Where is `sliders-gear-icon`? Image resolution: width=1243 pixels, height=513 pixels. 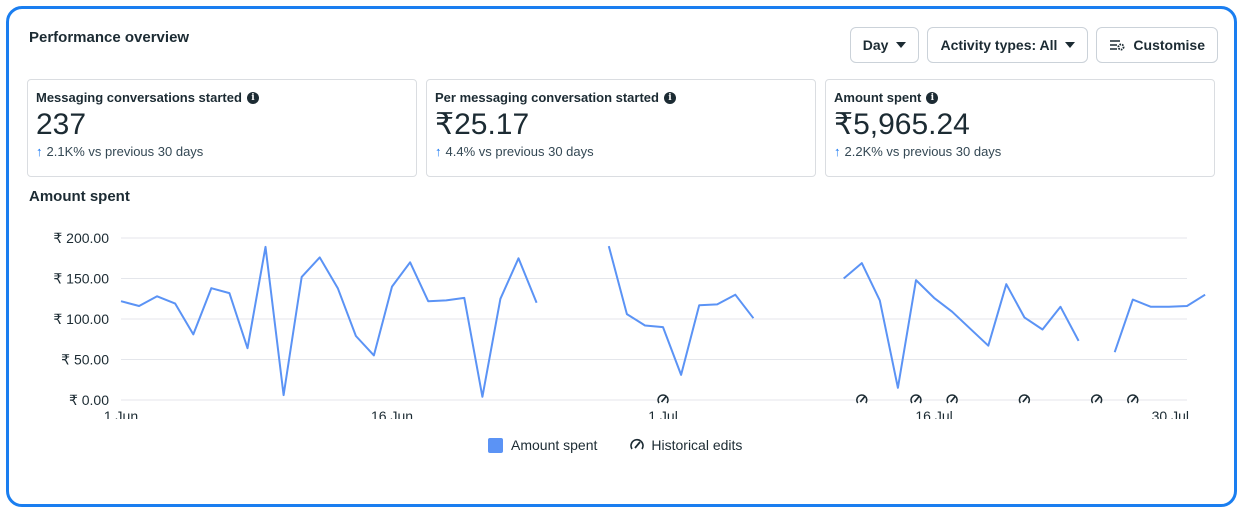
sliders-gear-icon is located at coordinates (1117, 45).